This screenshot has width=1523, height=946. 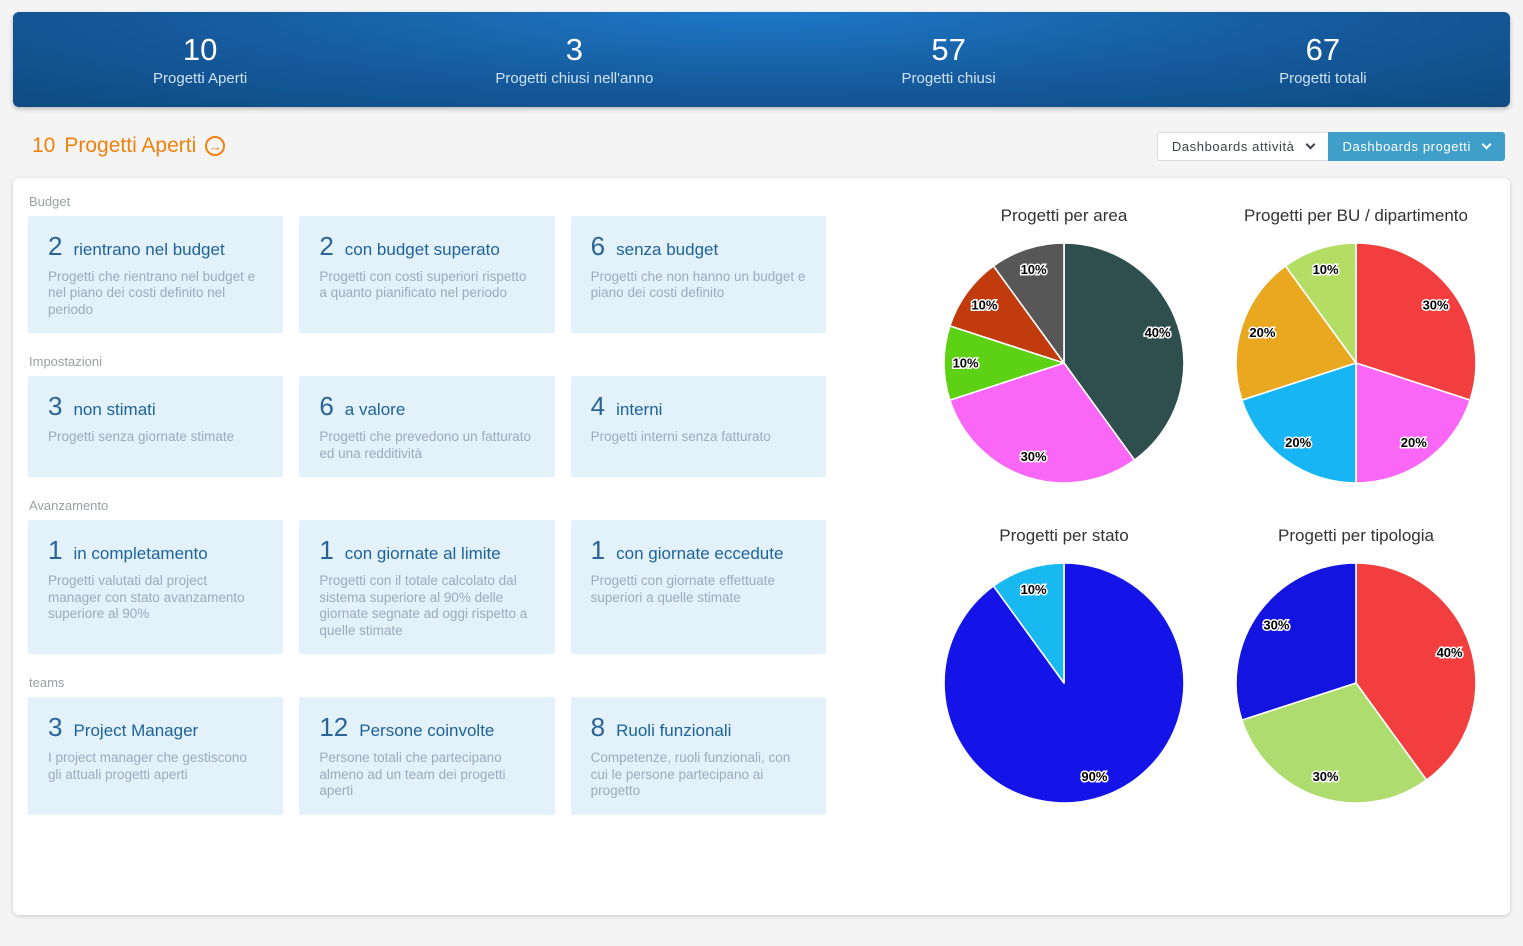 I want to click on pie-slice-label: 40%, so click(x=1158, y=332).